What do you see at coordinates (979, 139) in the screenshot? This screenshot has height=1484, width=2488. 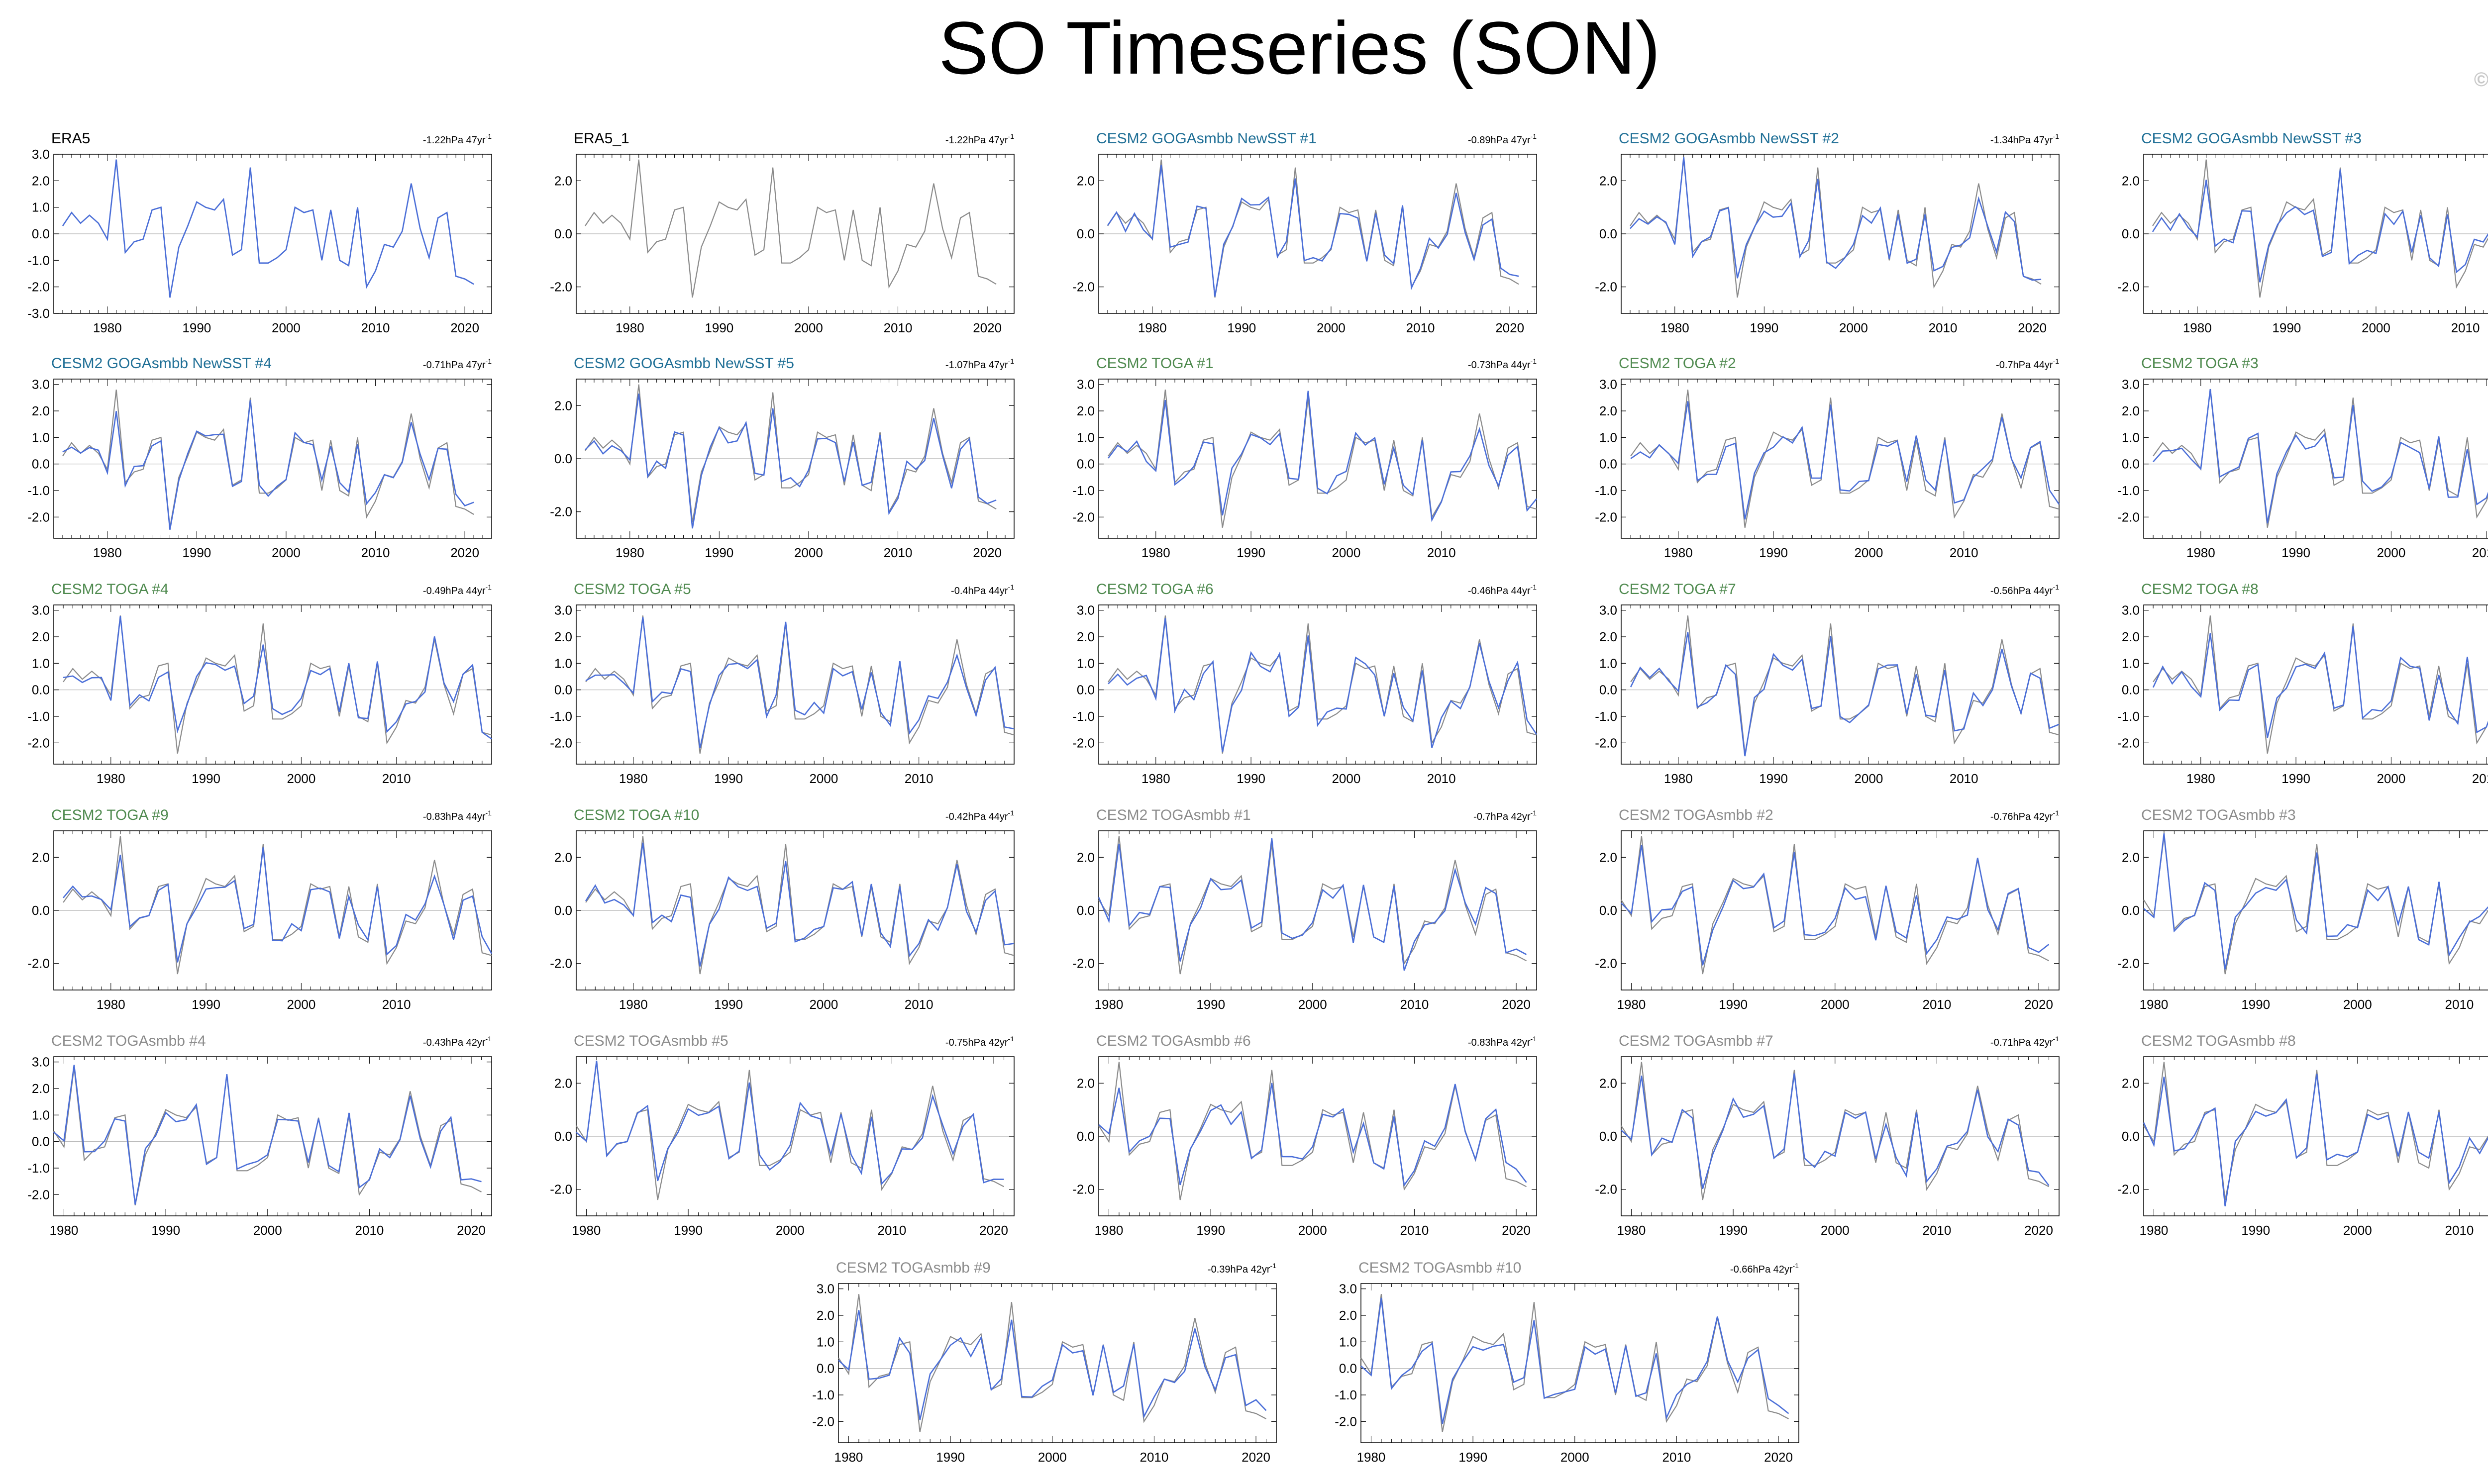 I see `trend-label: -1.22hPa 47yr-1` at bounding box center [979, 139].